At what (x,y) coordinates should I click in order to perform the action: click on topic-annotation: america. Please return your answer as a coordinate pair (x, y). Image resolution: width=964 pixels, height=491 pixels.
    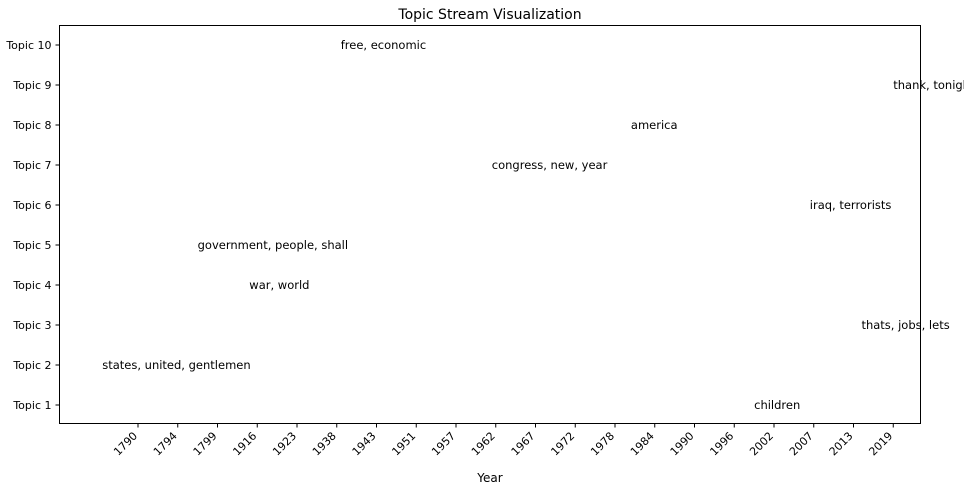
    Looking at the image, I should click on (654, 125).